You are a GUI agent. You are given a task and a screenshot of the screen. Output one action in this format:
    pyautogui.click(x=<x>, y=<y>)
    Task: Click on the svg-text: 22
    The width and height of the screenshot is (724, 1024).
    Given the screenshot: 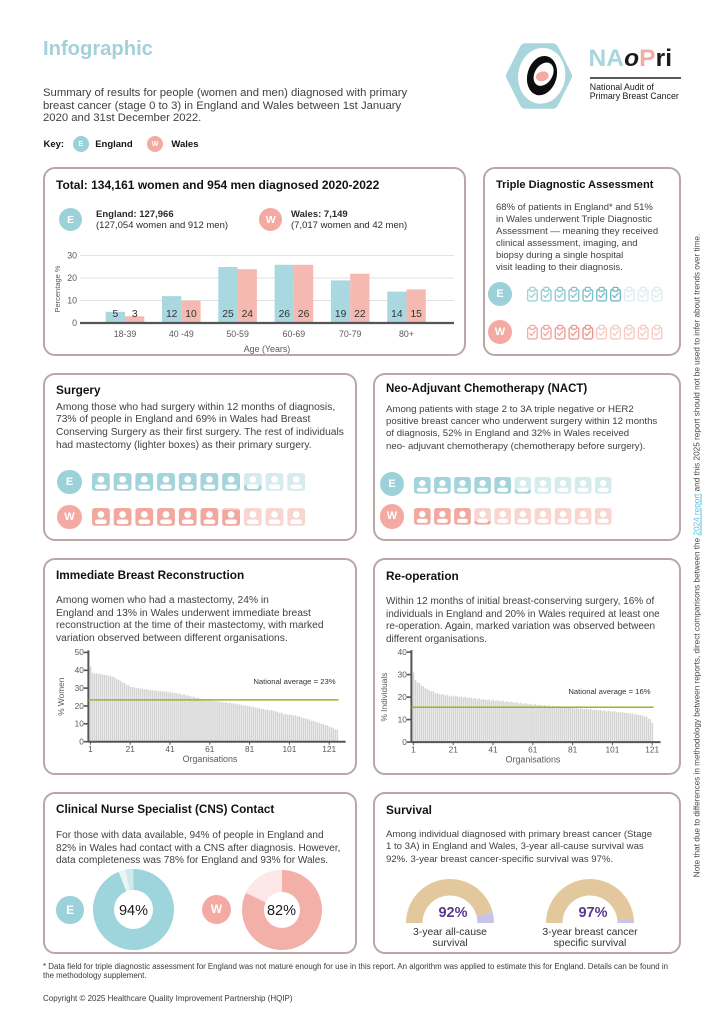 What is the action you would take?
    pyautogui.click(x=360, y=314)
    